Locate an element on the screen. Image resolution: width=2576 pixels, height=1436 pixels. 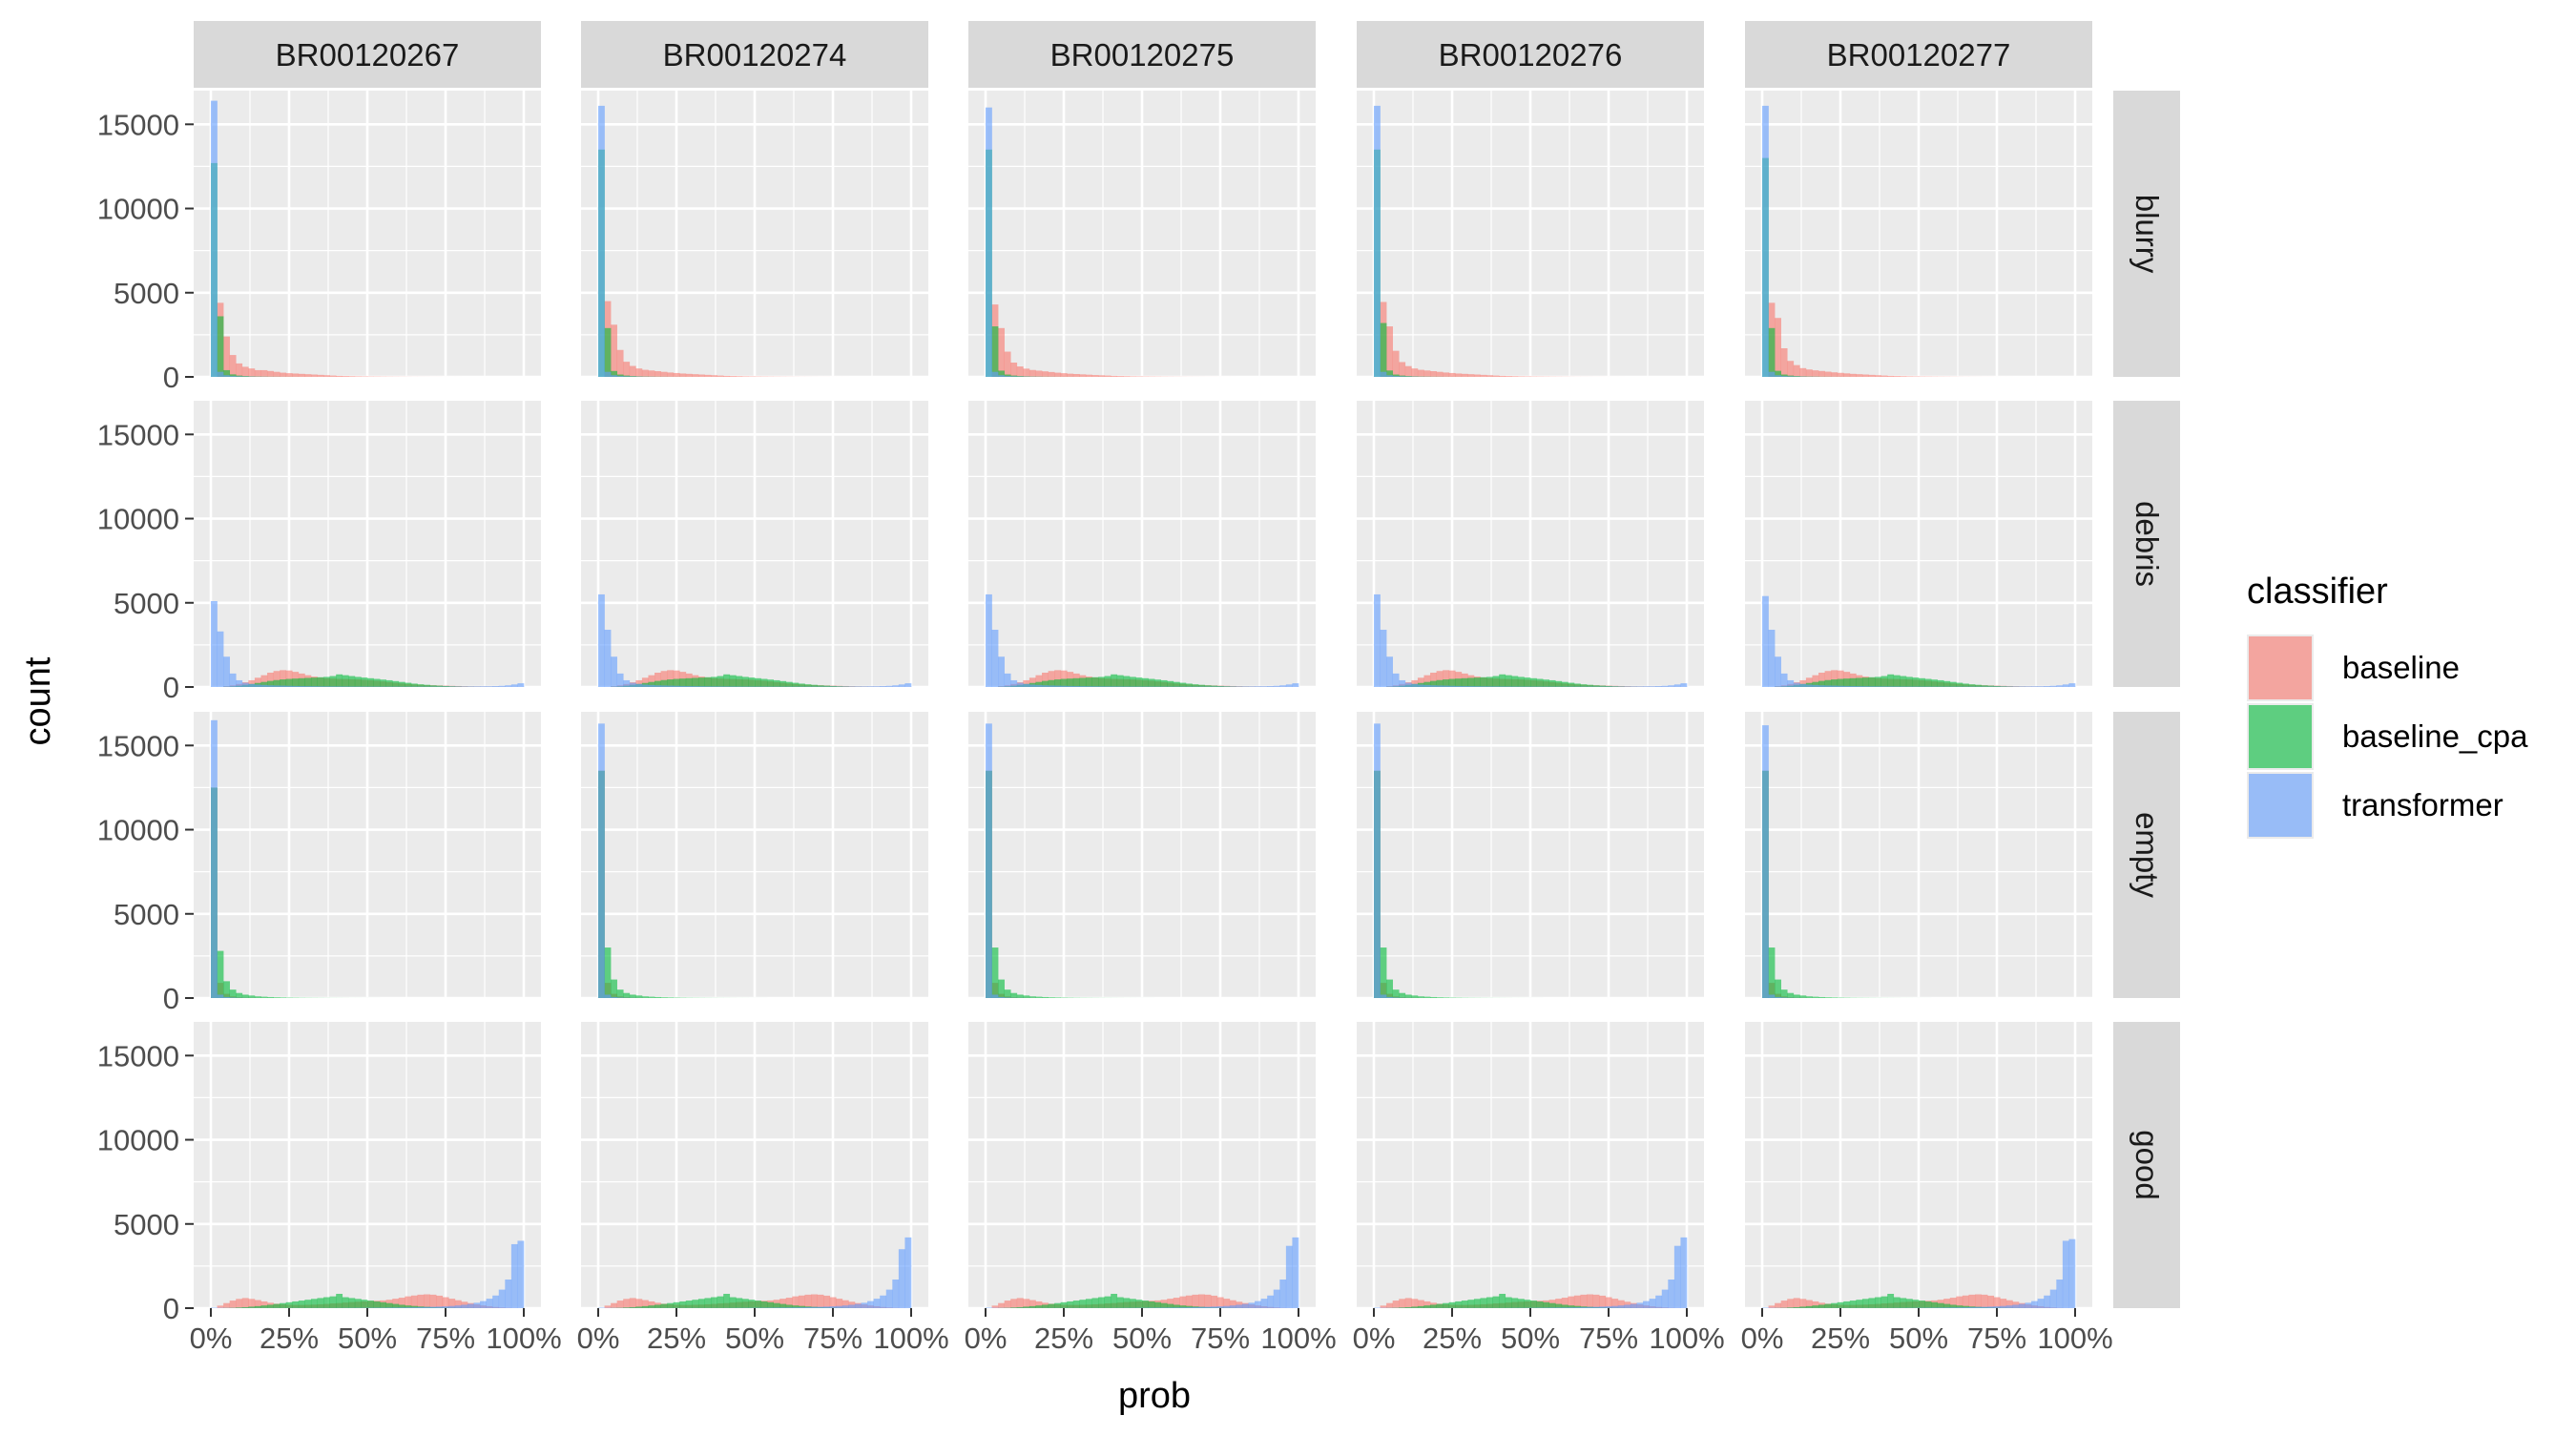
x-axis-br00120275: 0%25%50%75%100% is located at coordinates (1151, 1331).